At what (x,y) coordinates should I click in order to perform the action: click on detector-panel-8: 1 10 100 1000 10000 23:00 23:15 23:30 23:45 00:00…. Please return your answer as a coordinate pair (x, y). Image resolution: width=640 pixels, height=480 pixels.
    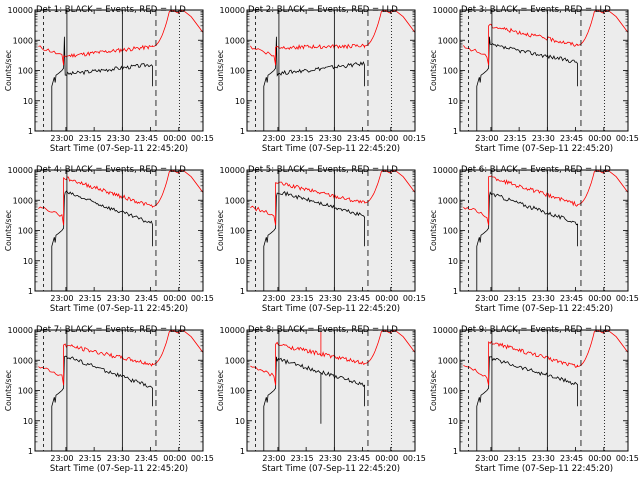
    Looking at the image, I should click on (321, 399).